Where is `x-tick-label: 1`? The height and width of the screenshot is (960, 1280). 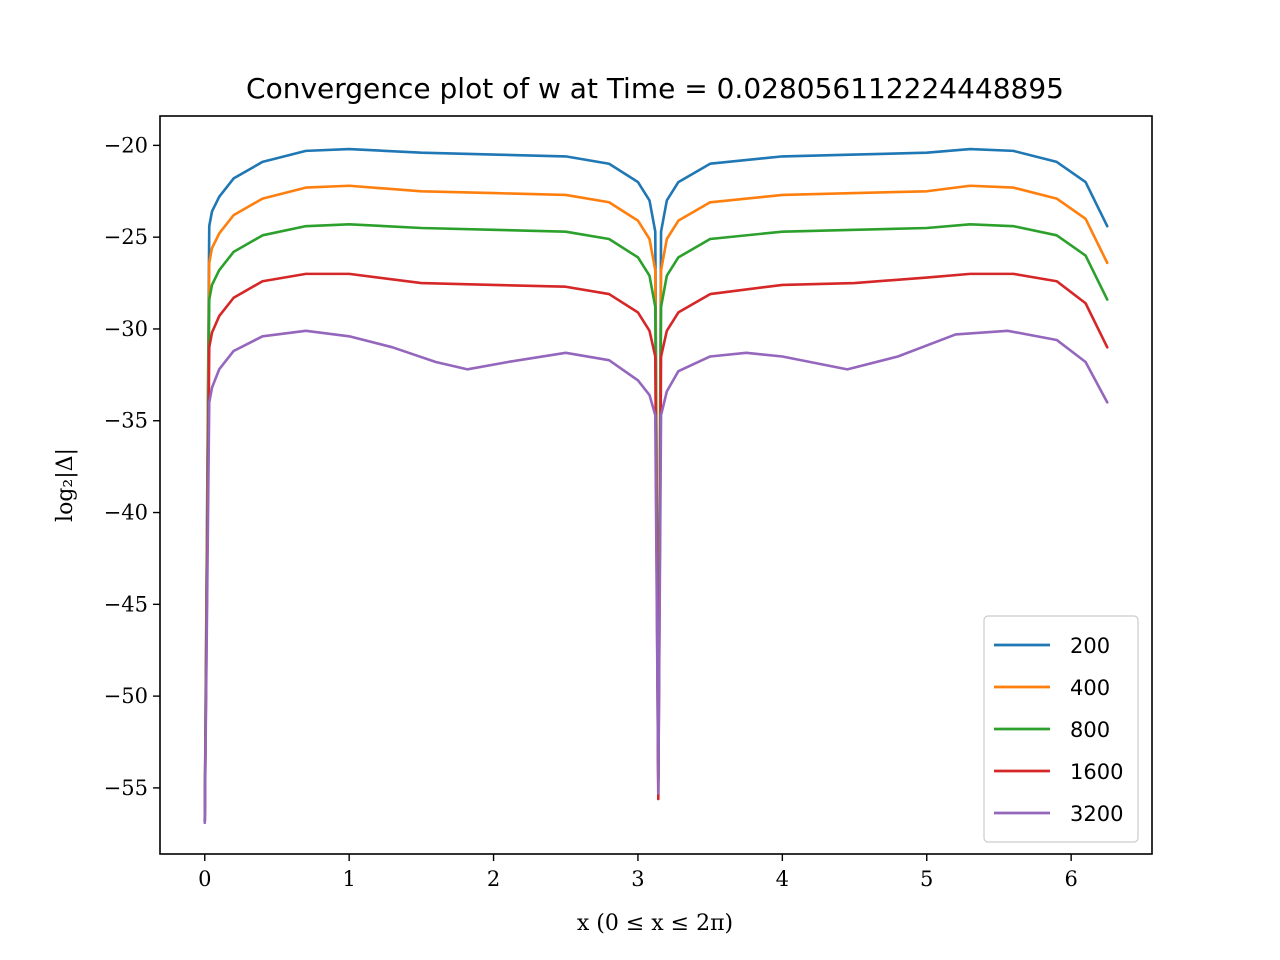
x-tick-label: 1 is located at coordinates (348, 879).